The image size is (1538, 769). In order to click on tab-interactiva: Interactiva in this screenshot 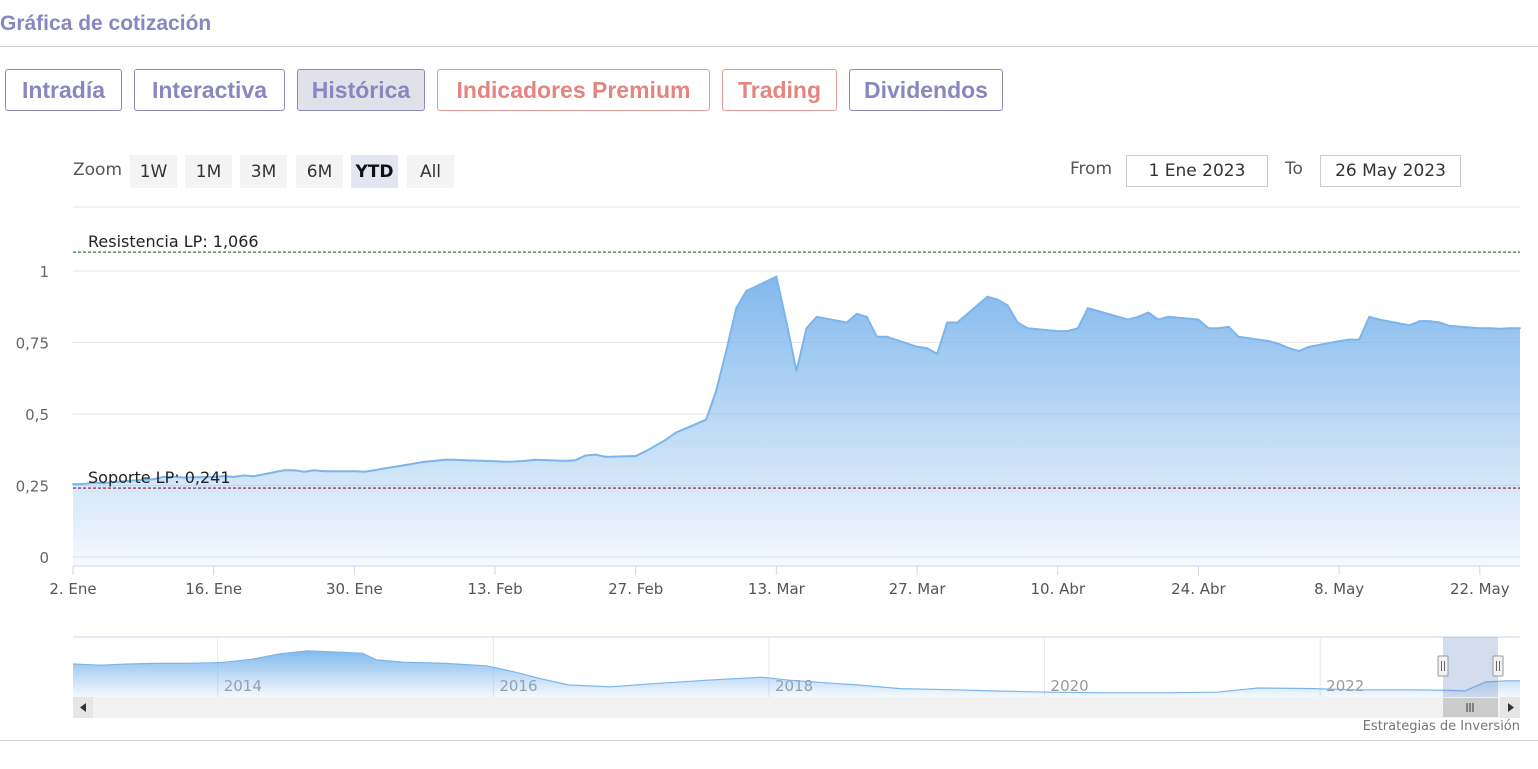, I will do `click(209, 90)`.